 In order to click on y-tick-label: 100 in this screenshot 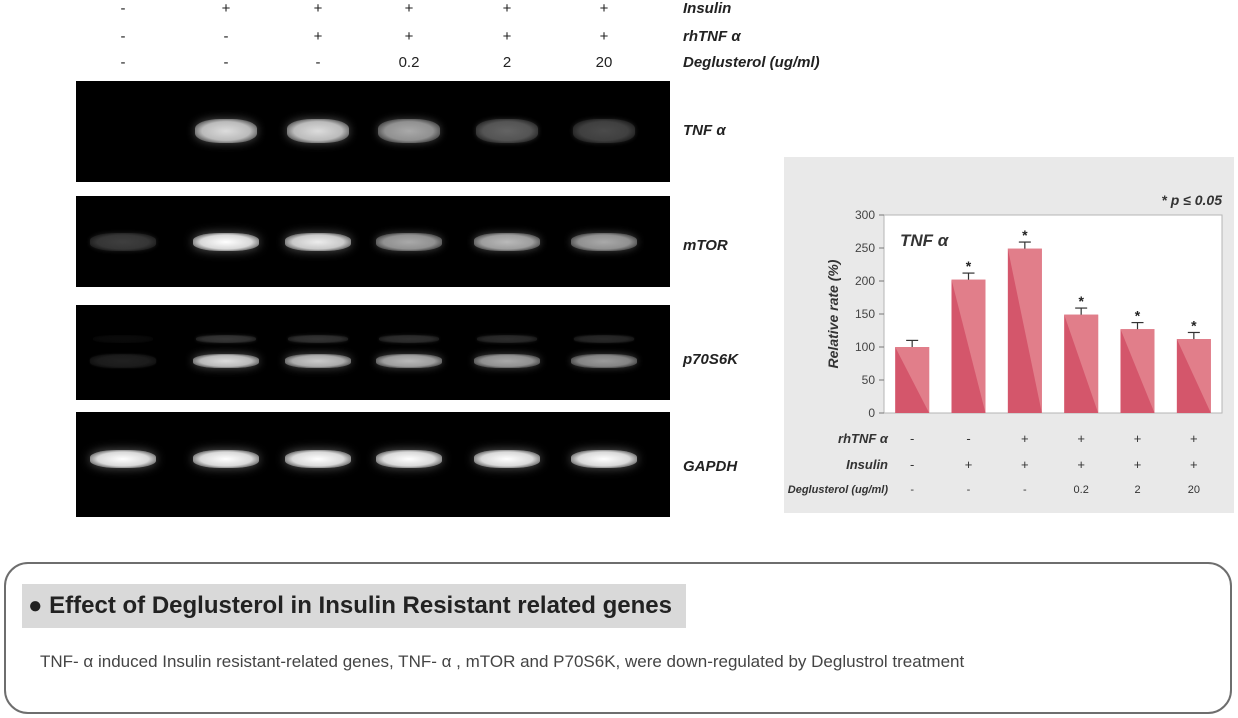, I will do `click(865, 347)`.